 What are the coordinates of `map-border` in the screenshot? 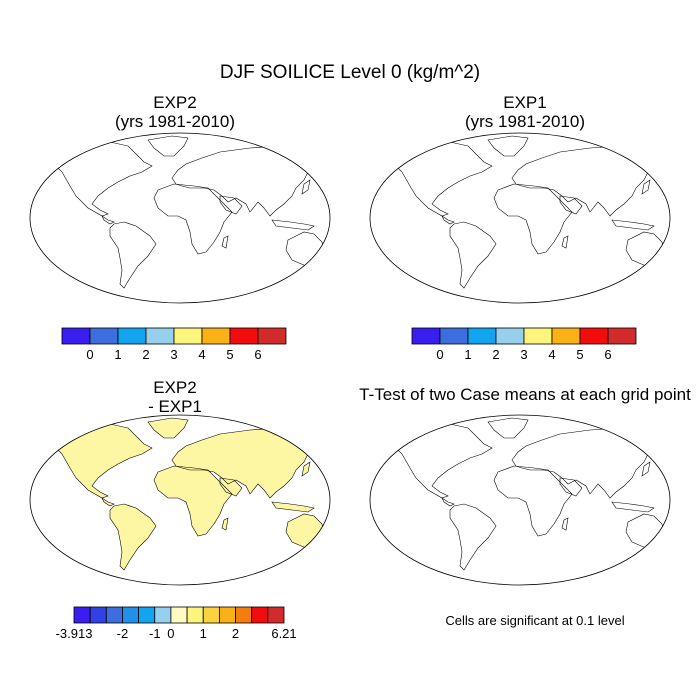 It's located at (180, 218).